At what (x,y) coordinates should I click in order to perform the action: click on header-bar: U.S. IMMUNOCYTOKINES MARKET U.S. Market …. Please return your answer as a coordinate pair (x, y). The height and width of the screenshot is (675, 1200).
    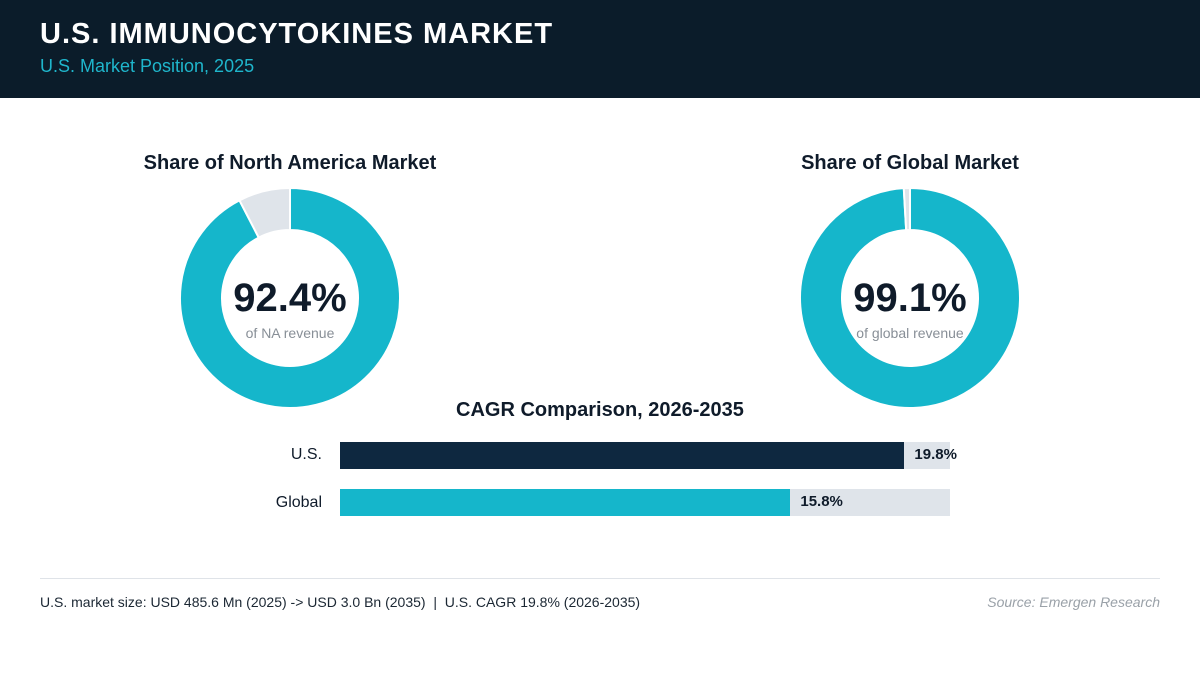
    Looking at the image, I should click on (600, 49).